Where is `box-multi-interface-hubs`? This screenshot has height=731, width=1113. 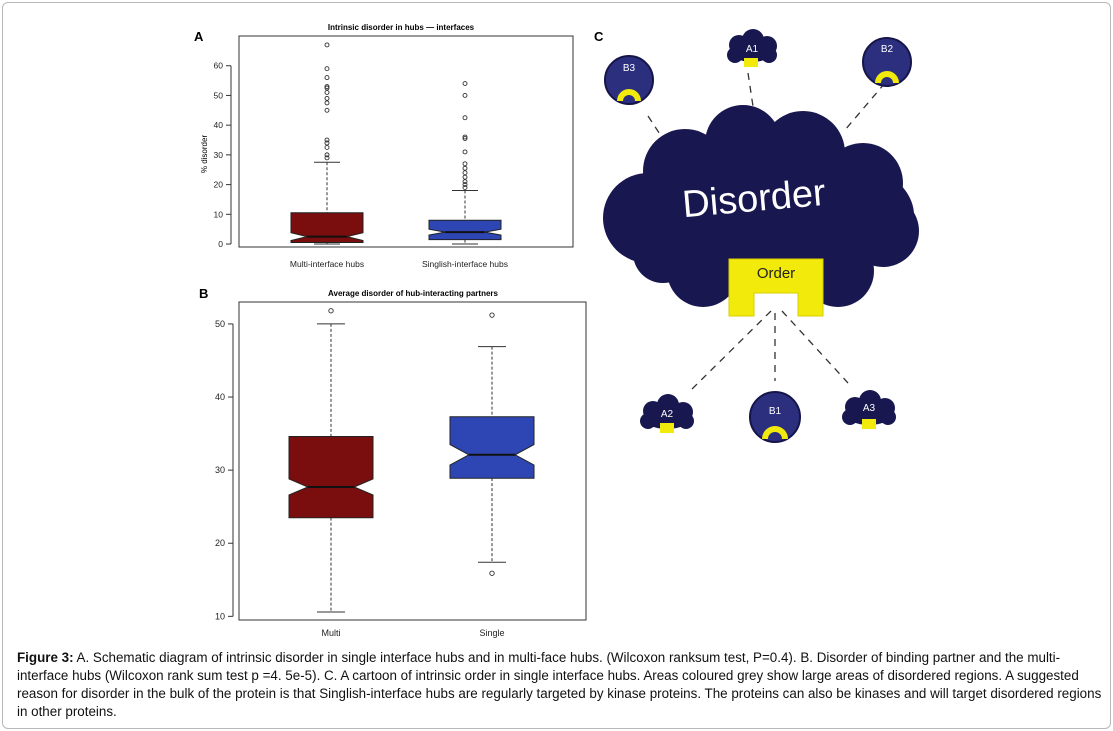
box-multi-interface-hubs is located at coordinates (327, 227).